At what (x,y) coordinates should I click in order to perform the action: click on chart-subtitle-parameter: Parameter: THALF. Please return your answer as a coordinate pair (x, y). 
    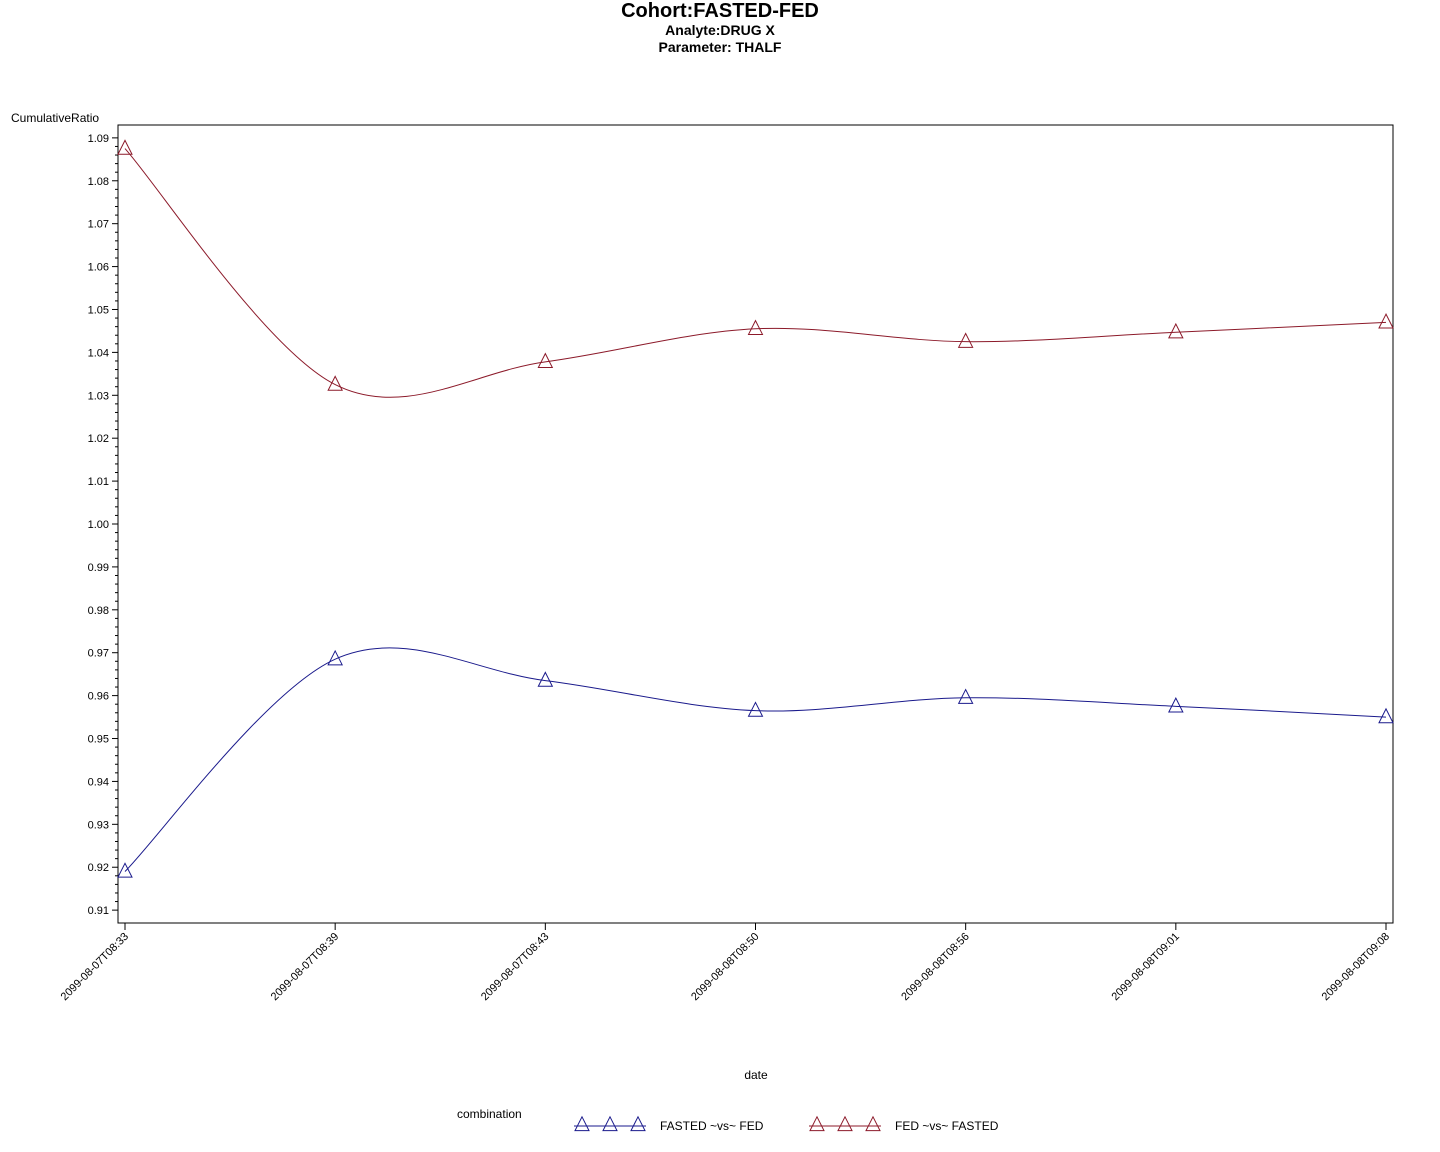
    Looking at the image, I should click on (720, 47).